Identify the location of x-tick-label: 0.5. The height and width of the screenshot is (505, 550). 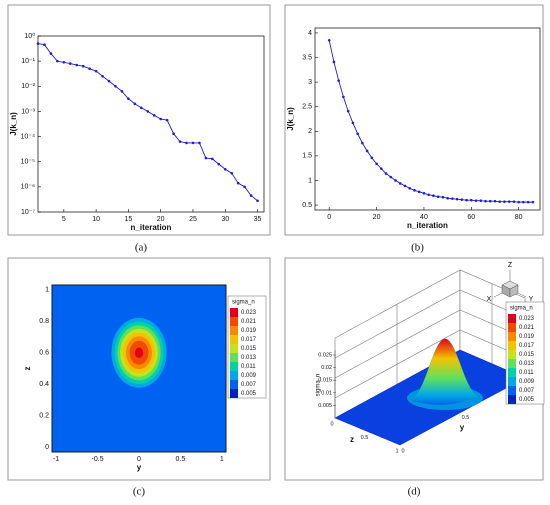
(181, 459).